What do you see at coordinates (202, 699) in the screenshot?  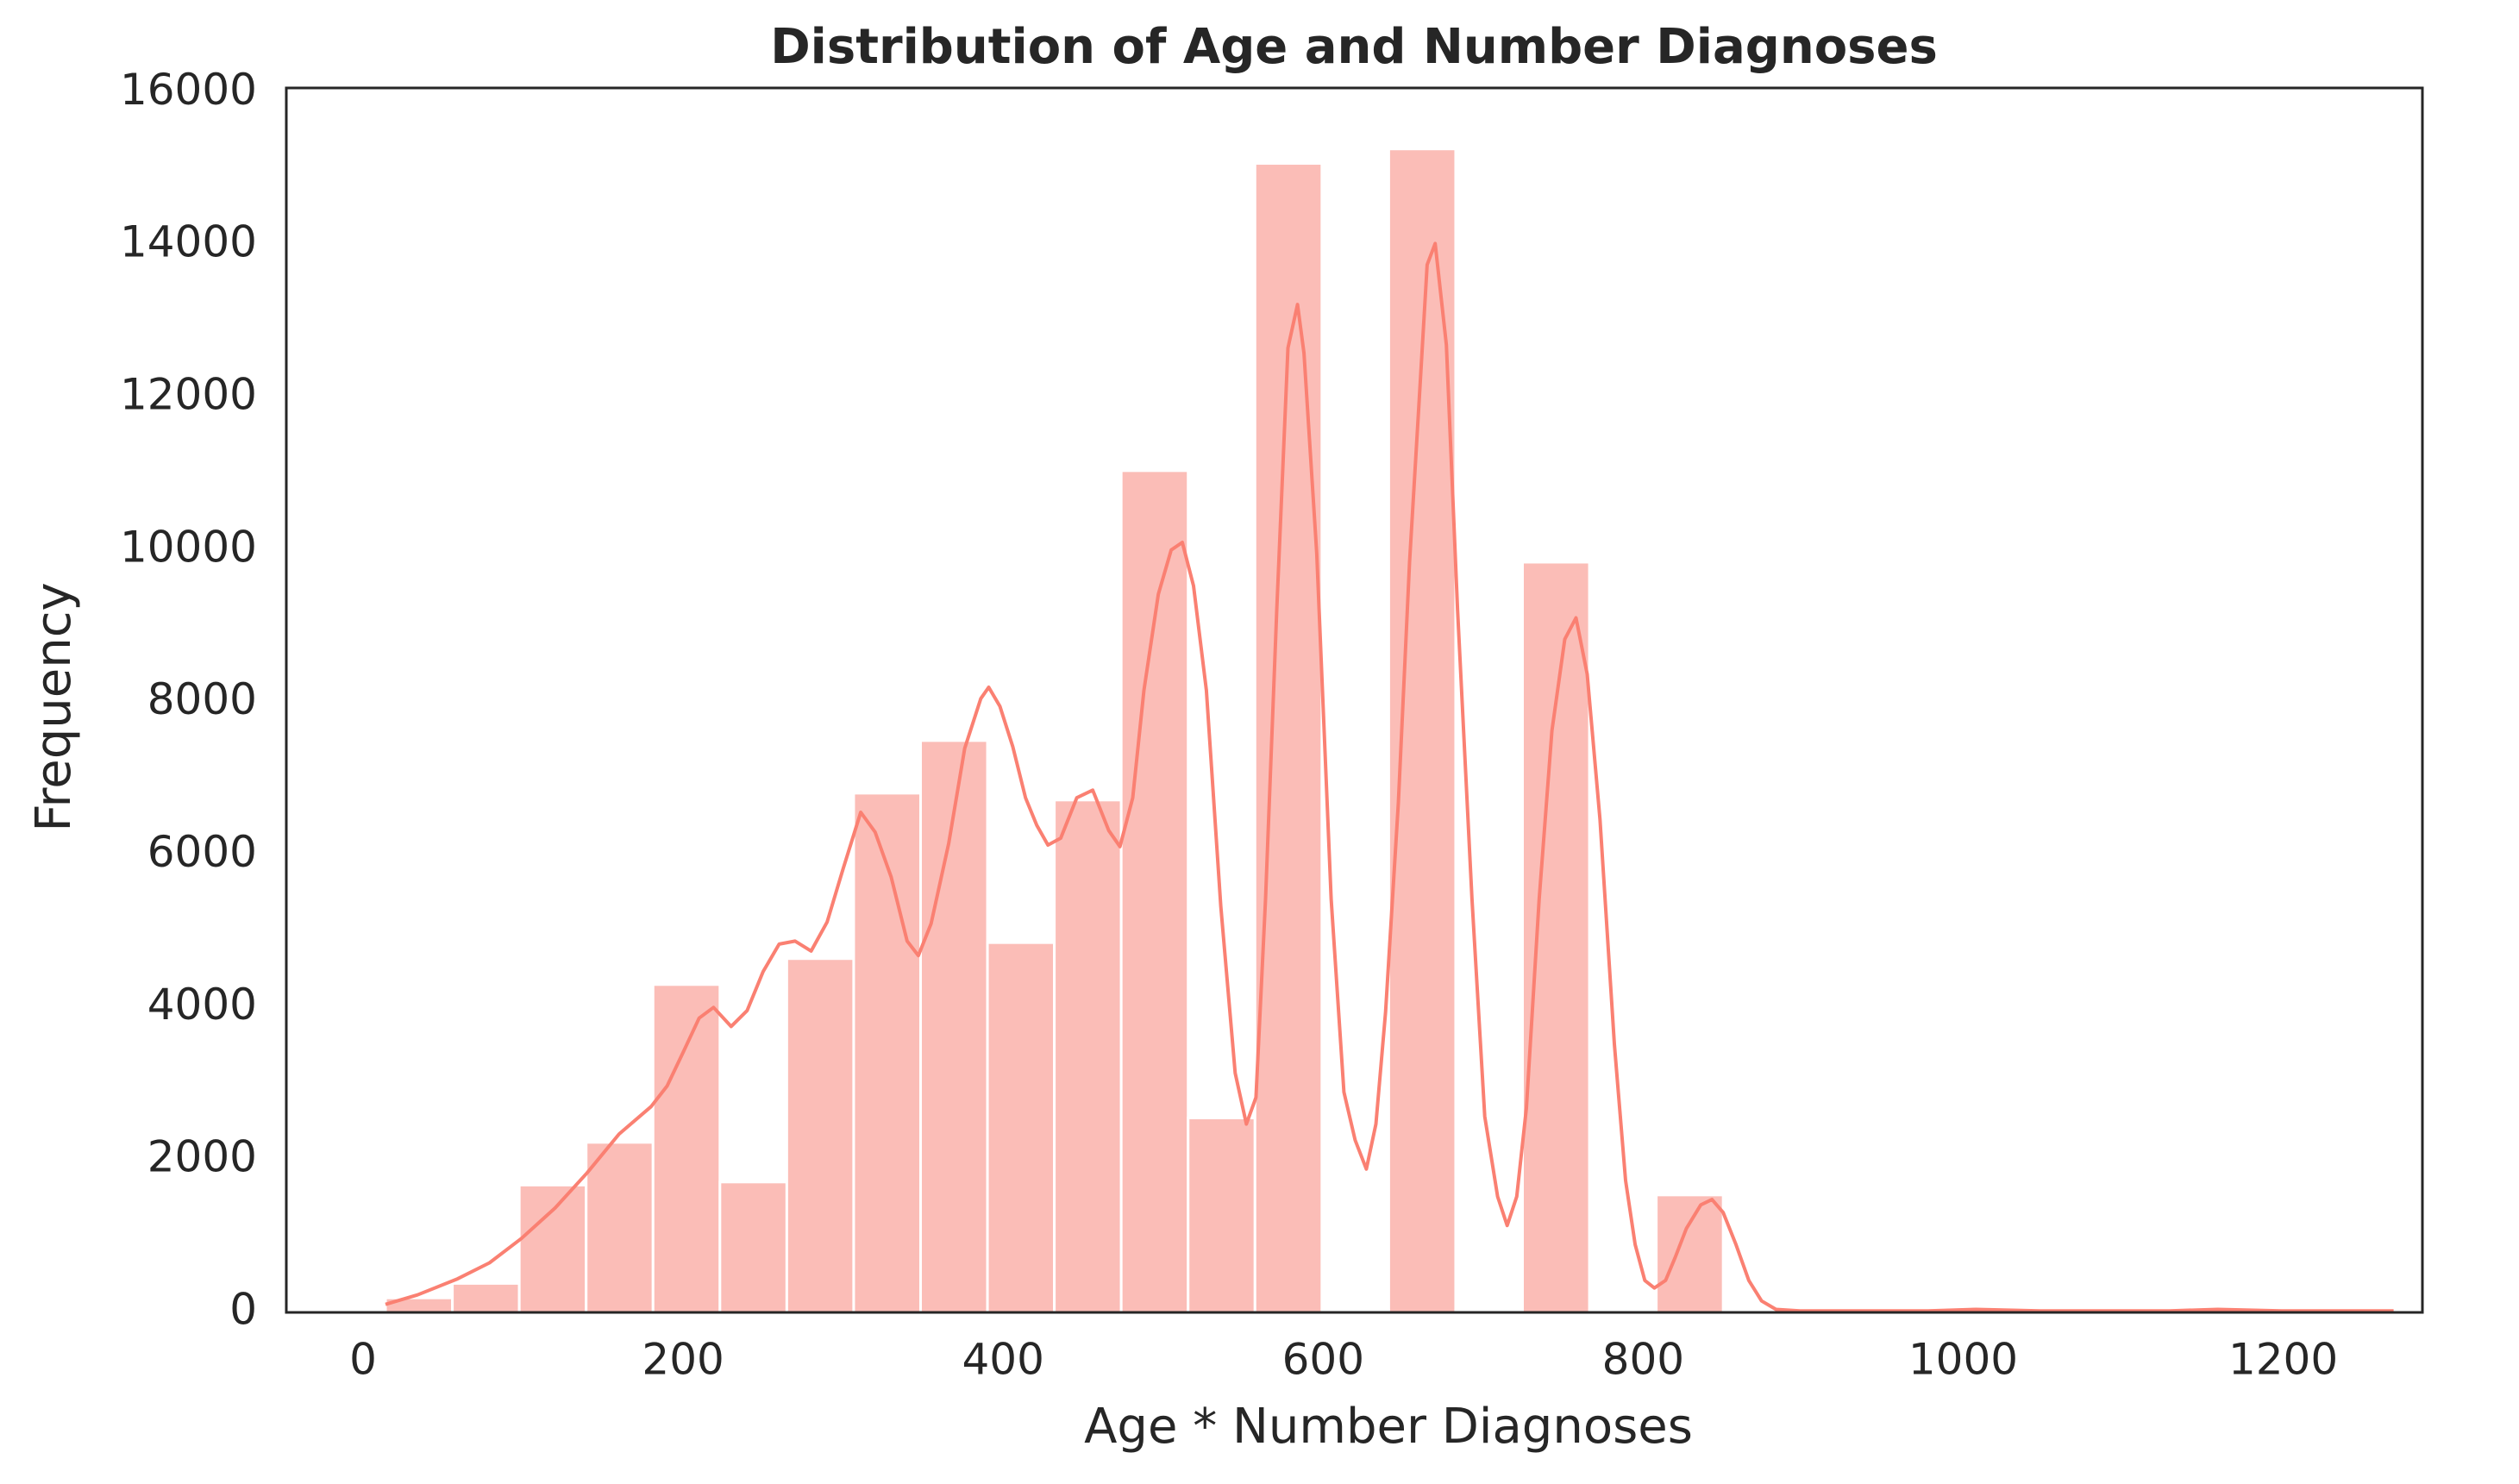 I see `y-tick-label: 8000` at bounding box center [202, 699].